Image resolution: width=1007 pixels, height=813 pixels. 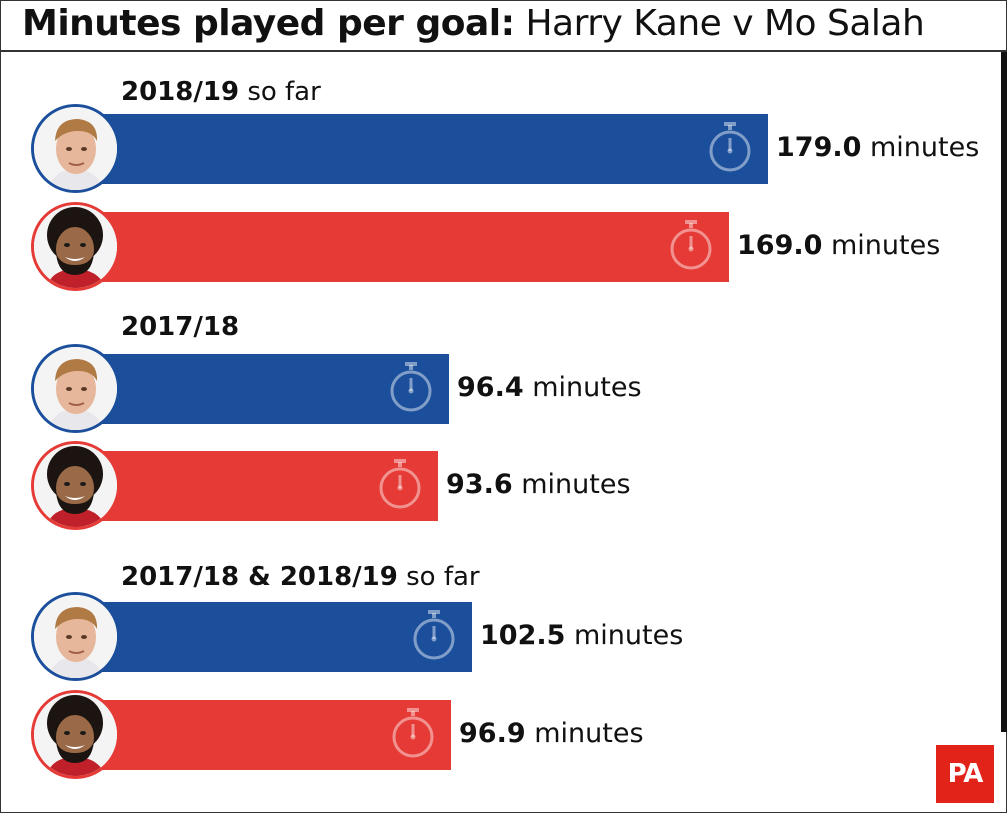 I want to click on group-label: 2017/18, so click(x=180, y=327).